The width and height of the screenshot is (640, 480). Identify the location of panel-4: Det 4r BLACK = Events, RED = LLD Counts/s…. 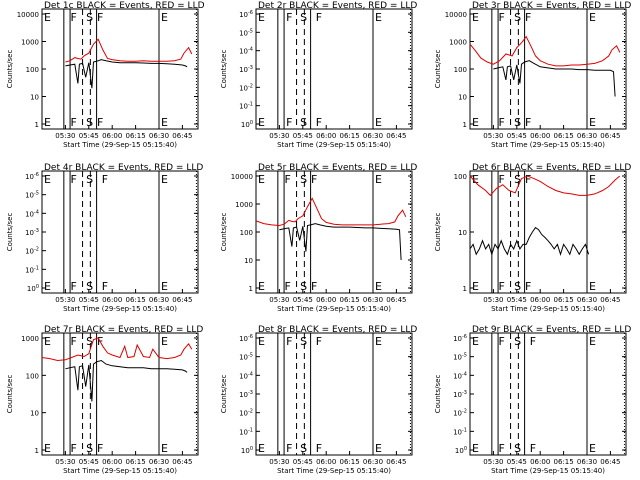
(104, 238).